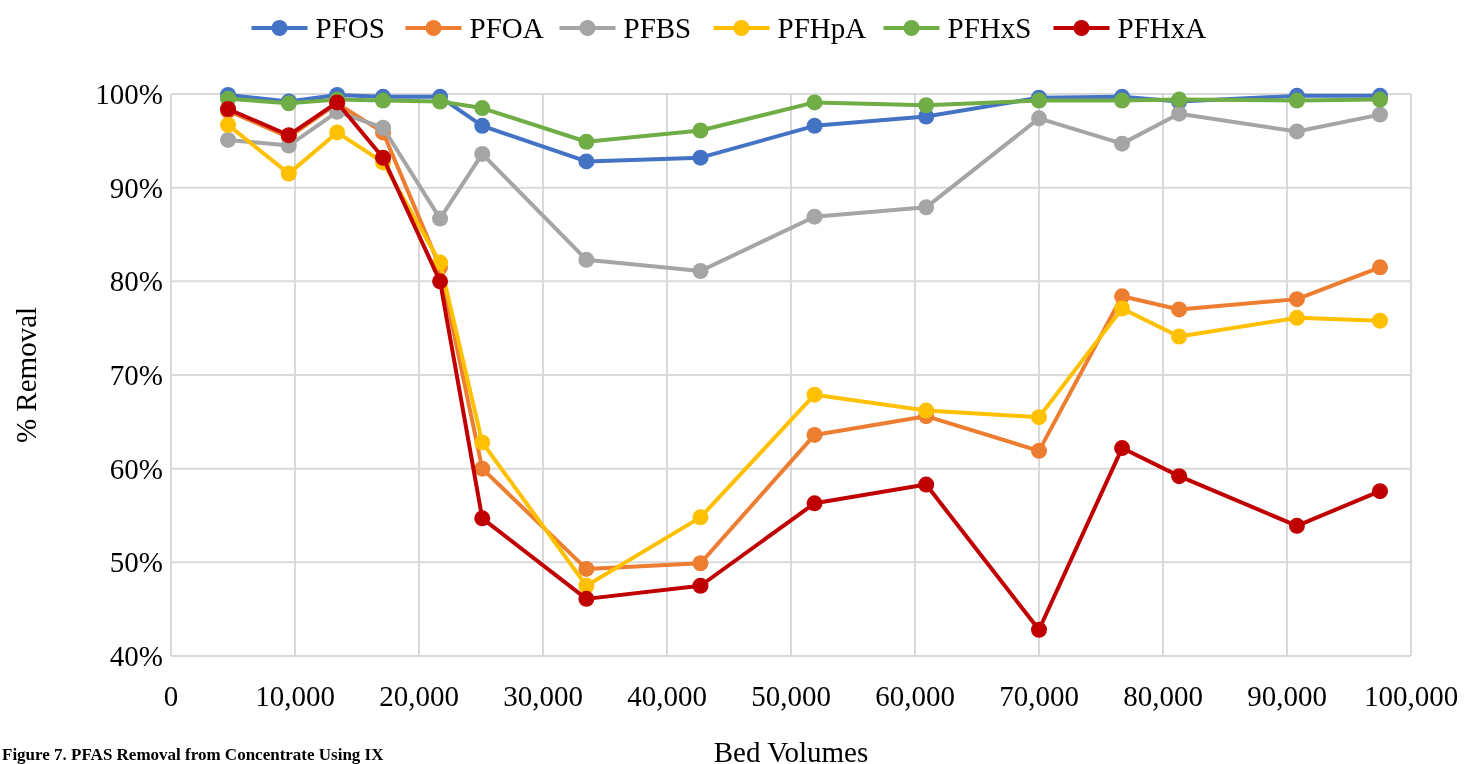 This screenshot has height=764, width=1475. What do you see at coordinates (171, 696) in the screenshot?
I see `x-tick-label: 0` at bounding box center [171, 696].